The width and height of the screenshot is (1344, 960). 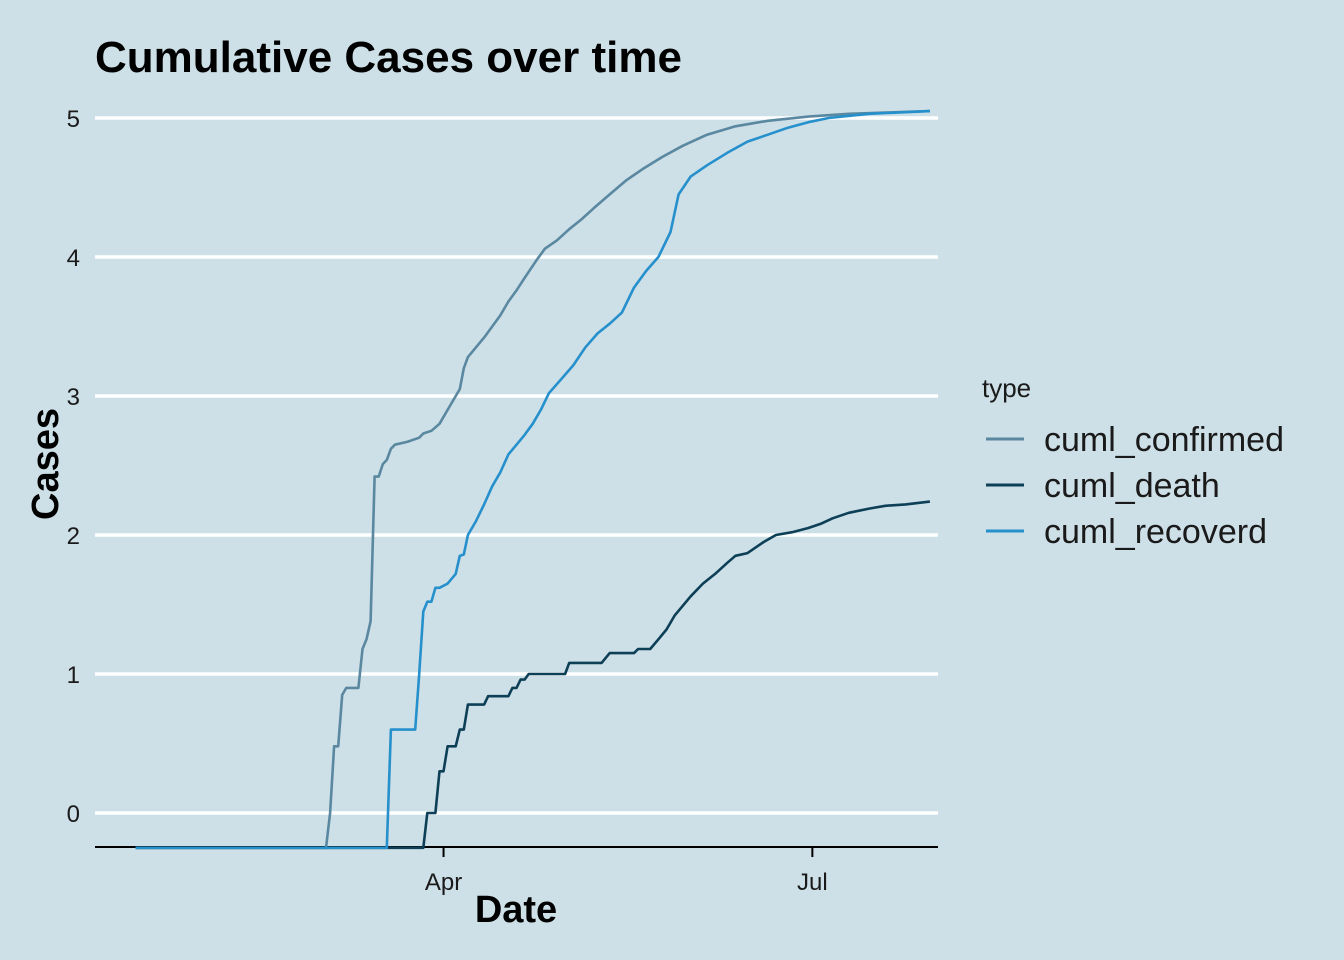 What do you see at coordinates (73, 397) in the screenshot?
I see `y-tick-label-3: 3` at bounding box center [73, 397].